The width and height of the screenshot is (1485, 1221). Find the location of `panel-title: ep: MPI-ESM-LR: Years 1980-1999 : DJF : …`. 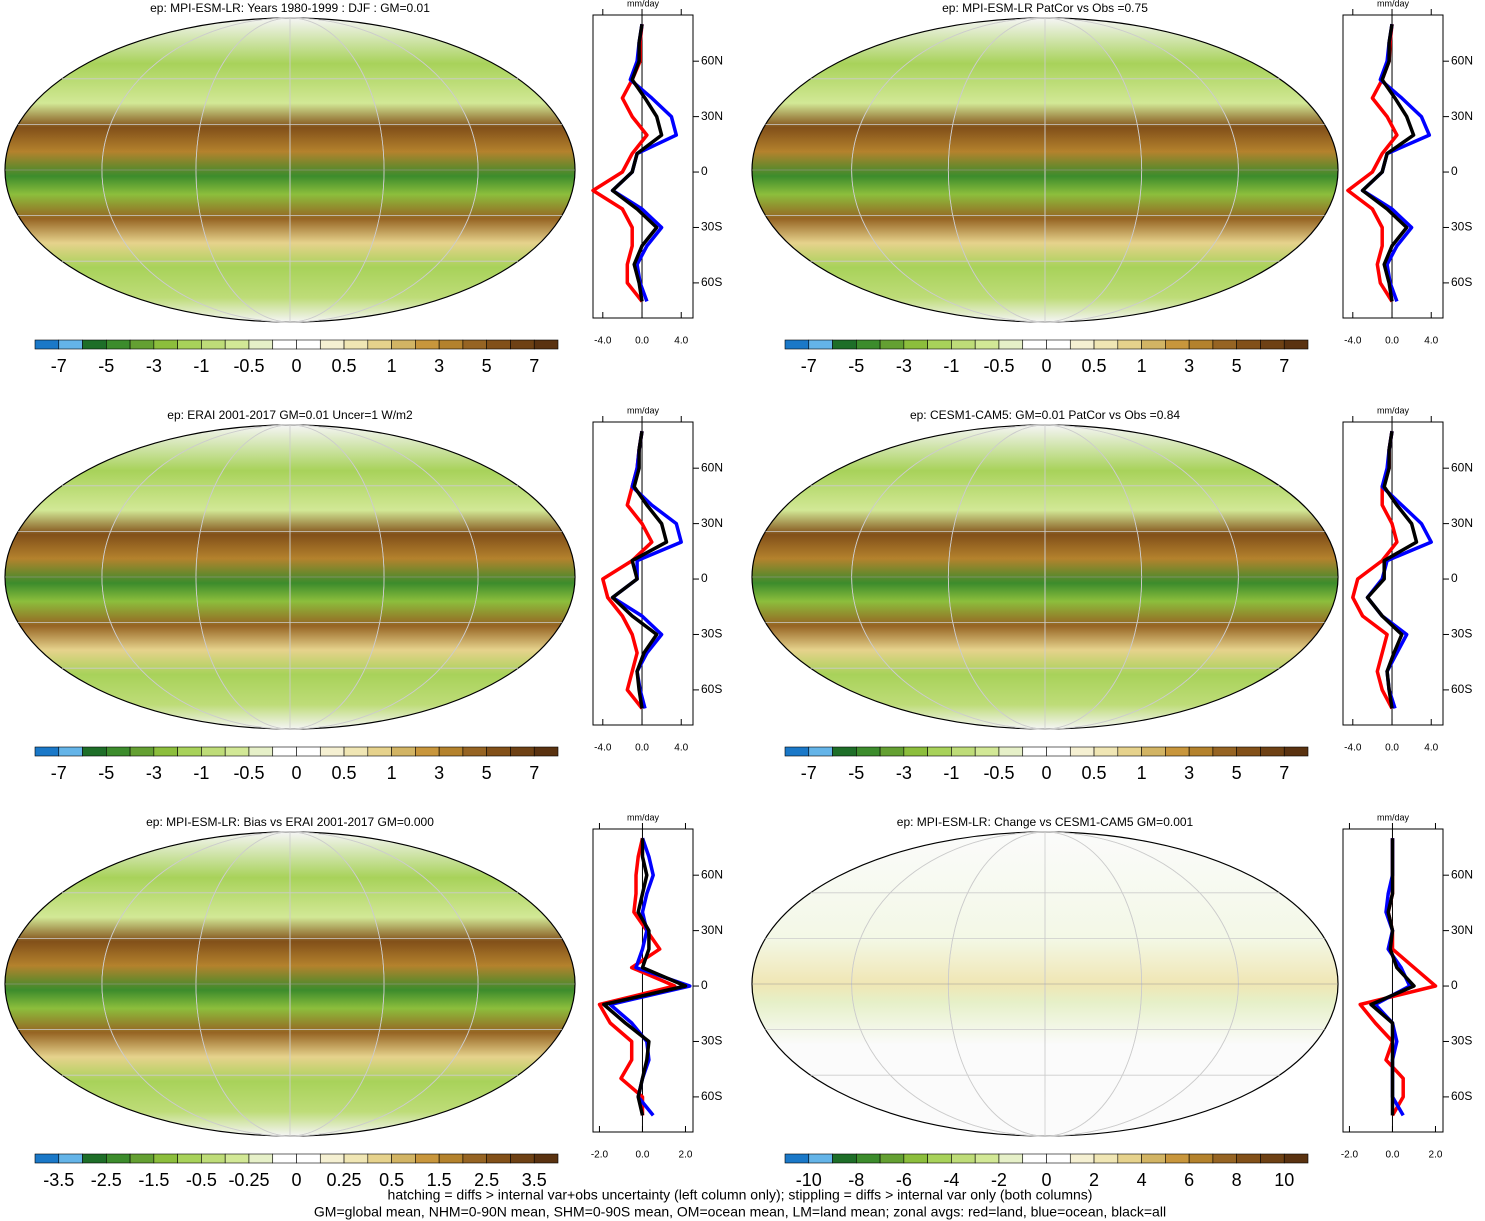

panel-title: ep: MPI-ESM-LR: Years 1980-1999 : DJF : … is located at coordinates (290, 8).